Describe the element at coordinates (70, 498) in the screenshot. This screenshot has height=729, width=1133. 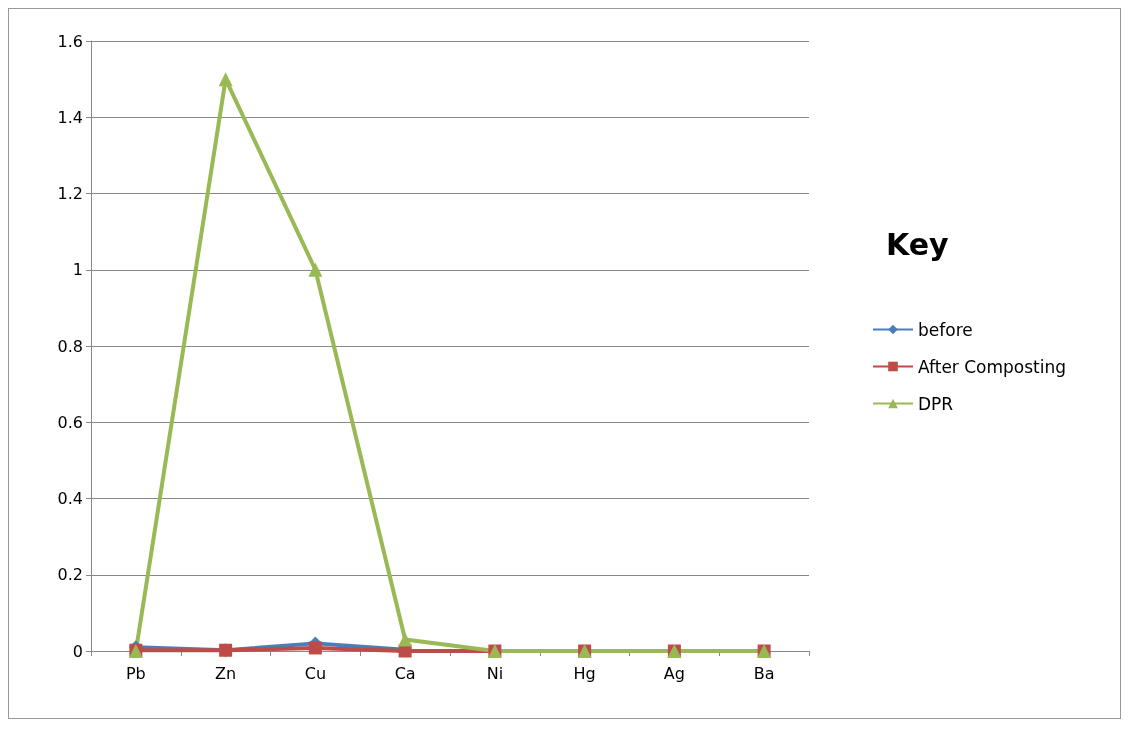
I see `y-tick-label: 0.4` at that location.